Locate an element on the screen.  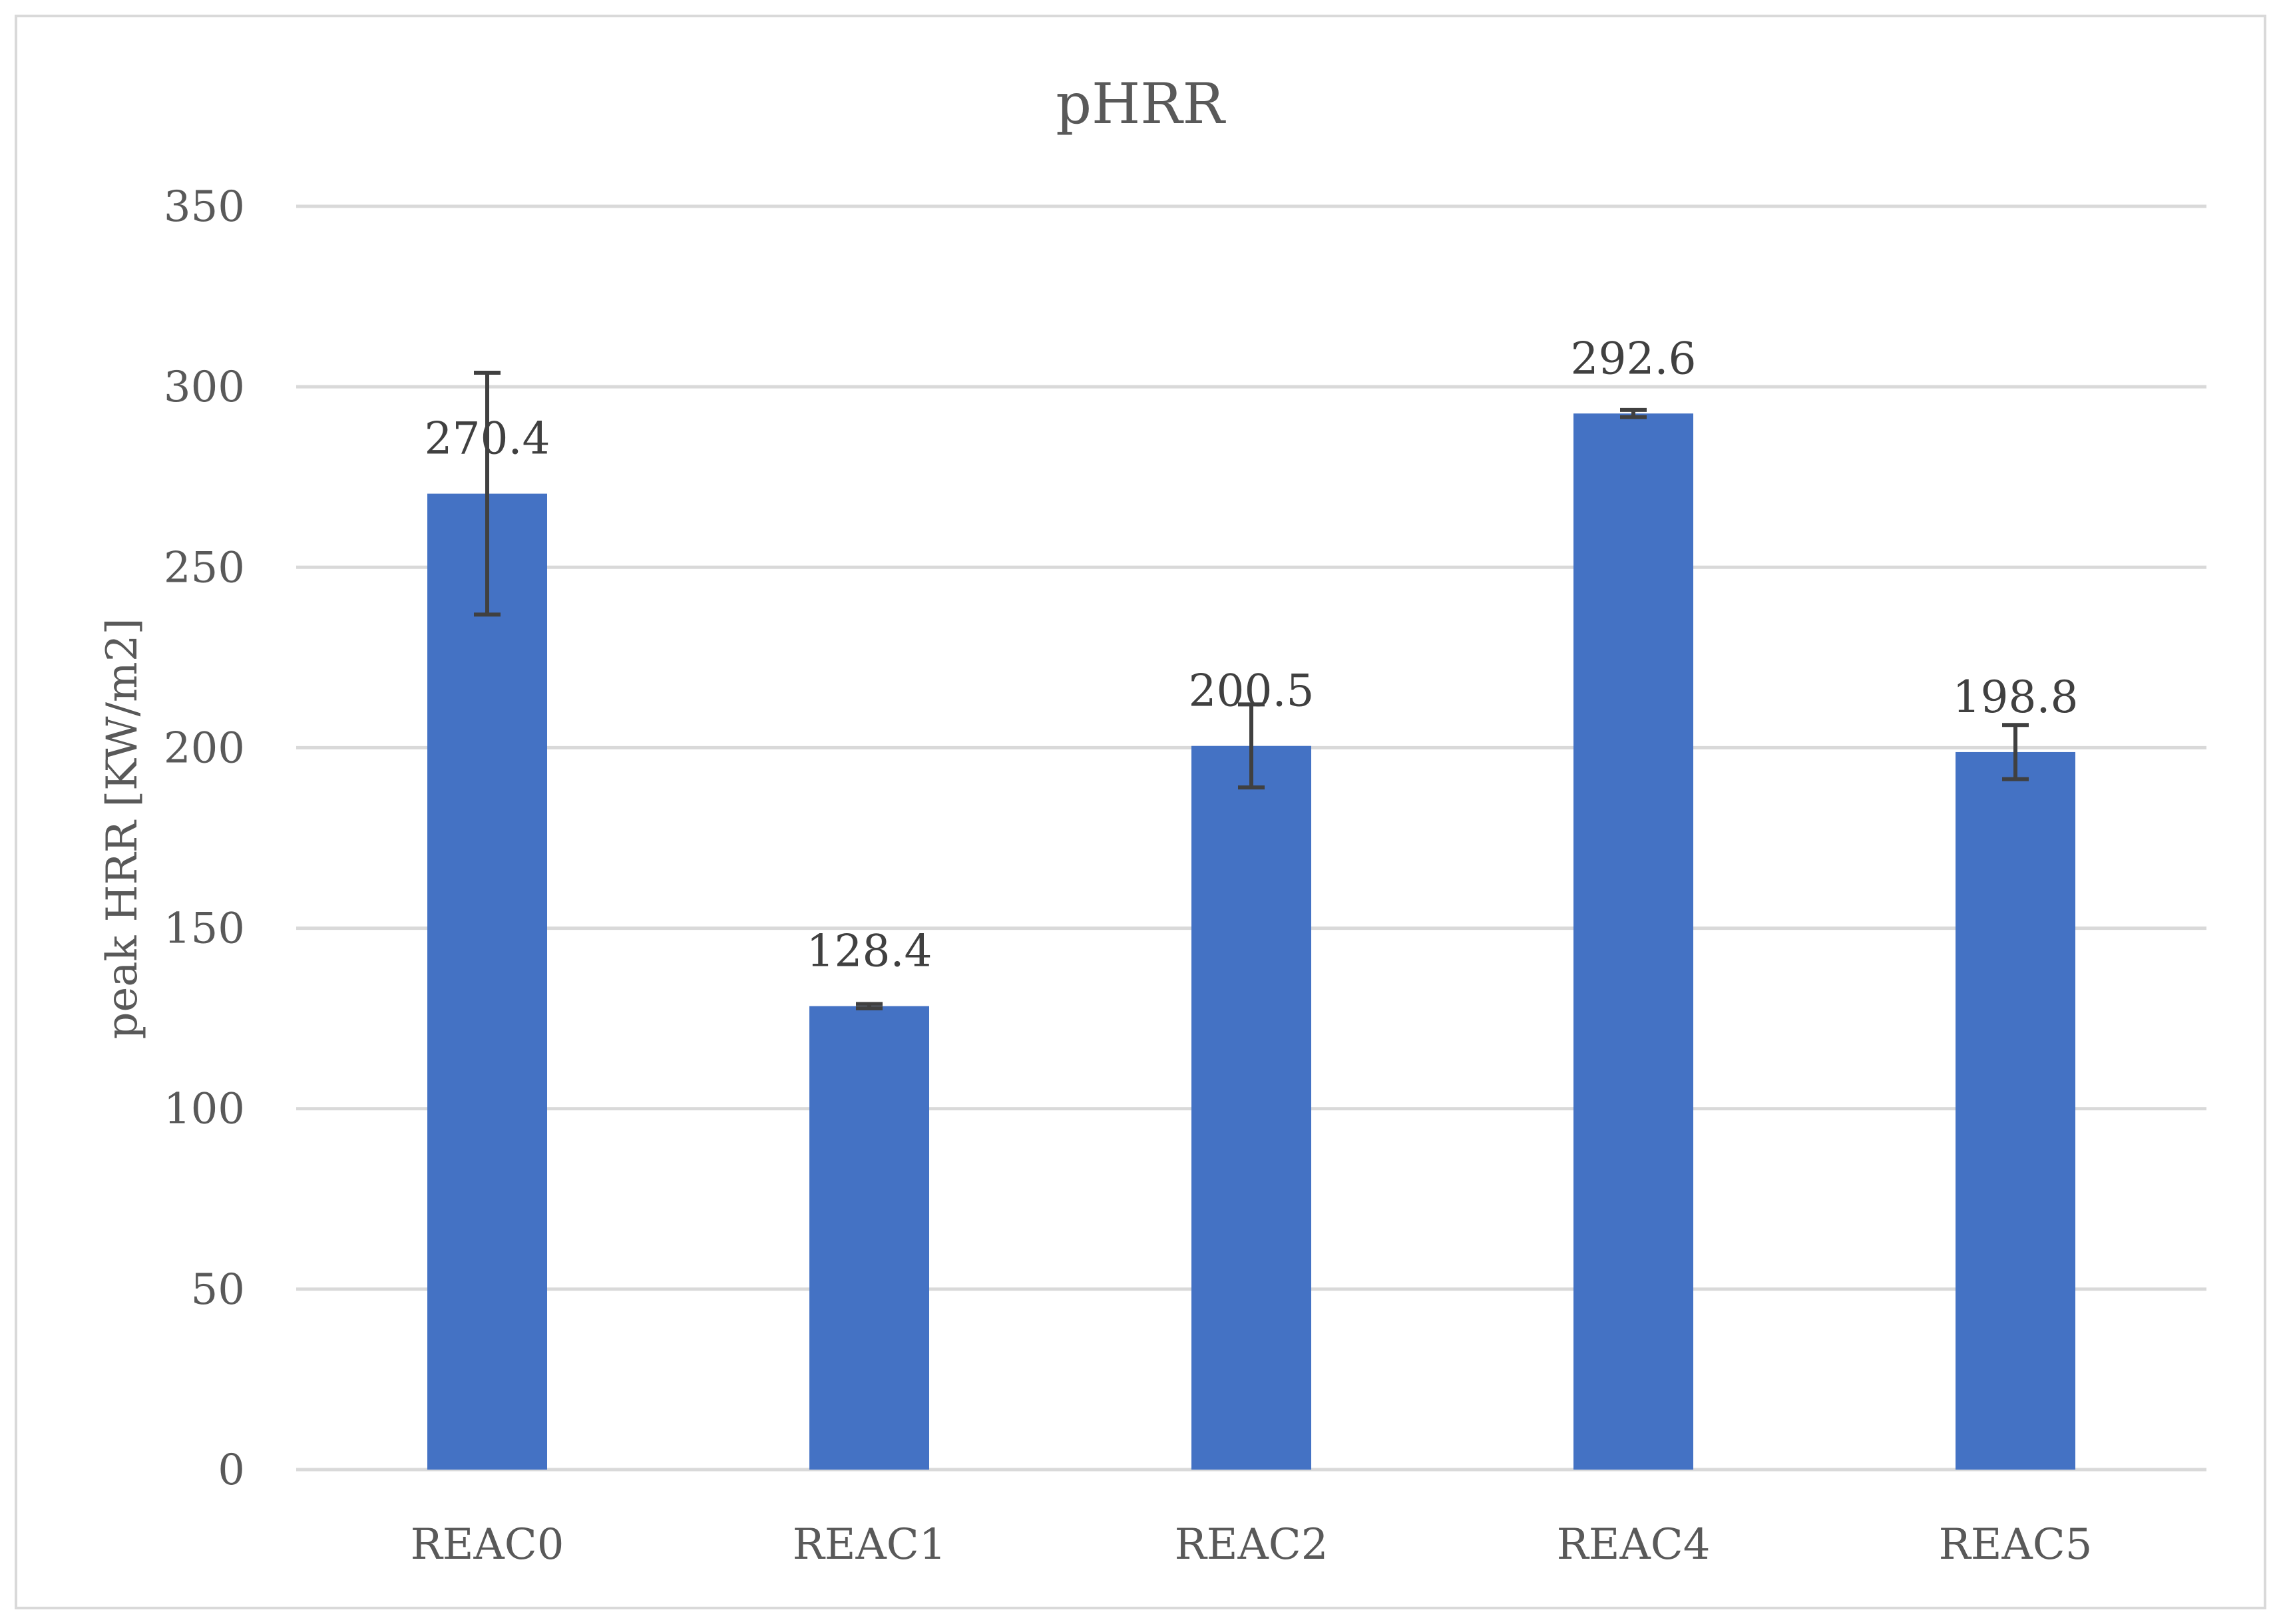
bar-reac2 is located at coordinates (1251, 1107).